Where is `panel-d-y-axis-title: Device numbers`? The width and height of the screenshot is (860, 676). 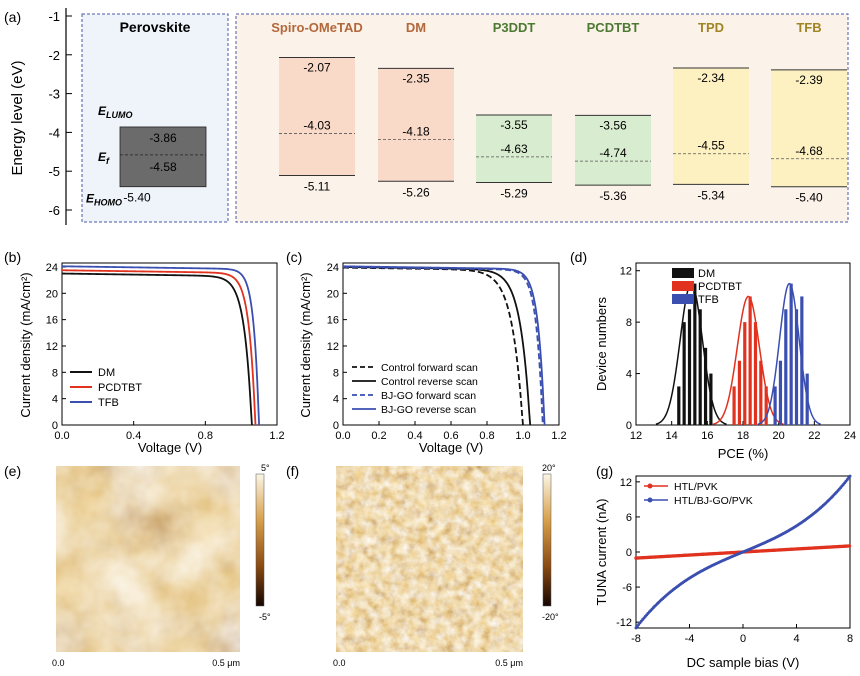
panel-d-y-axis-title: Device numbers is located at coordinates (601, 344).